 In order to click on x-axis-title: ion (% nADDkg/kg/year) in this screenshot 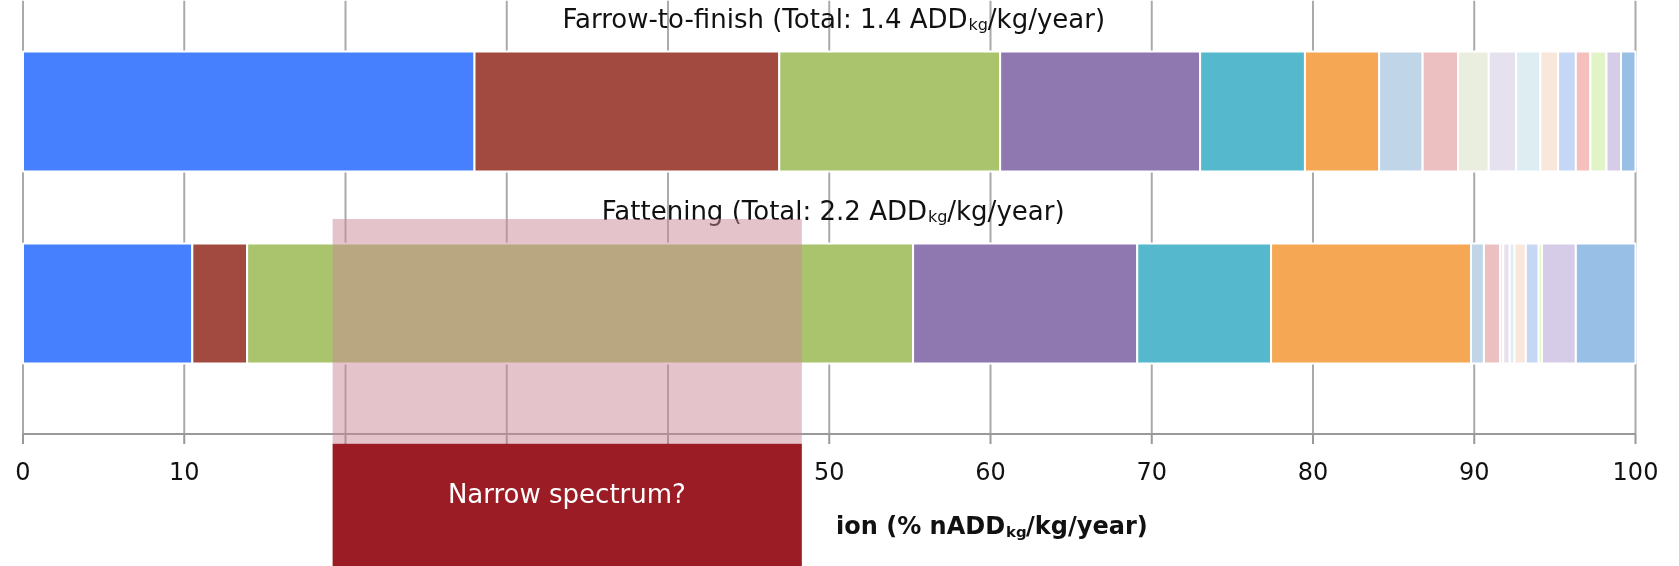, I will do `click(992, 526)`.